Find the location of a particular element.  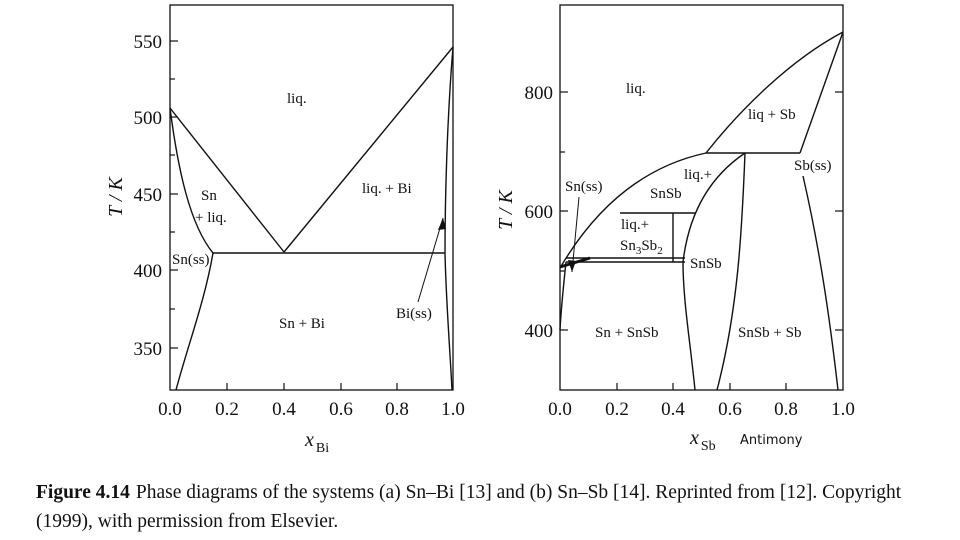

panel-b-region-liq-snsb: SnSb is located at coordinates (666, 194).